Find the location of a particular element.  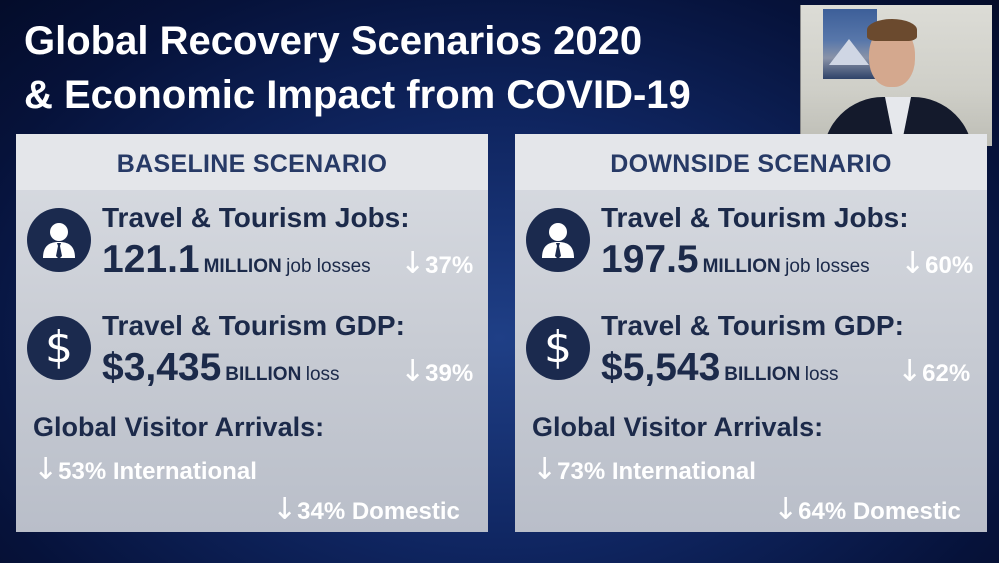

baseline-jobs-desc: job losses is located at coordinates (328, 266).